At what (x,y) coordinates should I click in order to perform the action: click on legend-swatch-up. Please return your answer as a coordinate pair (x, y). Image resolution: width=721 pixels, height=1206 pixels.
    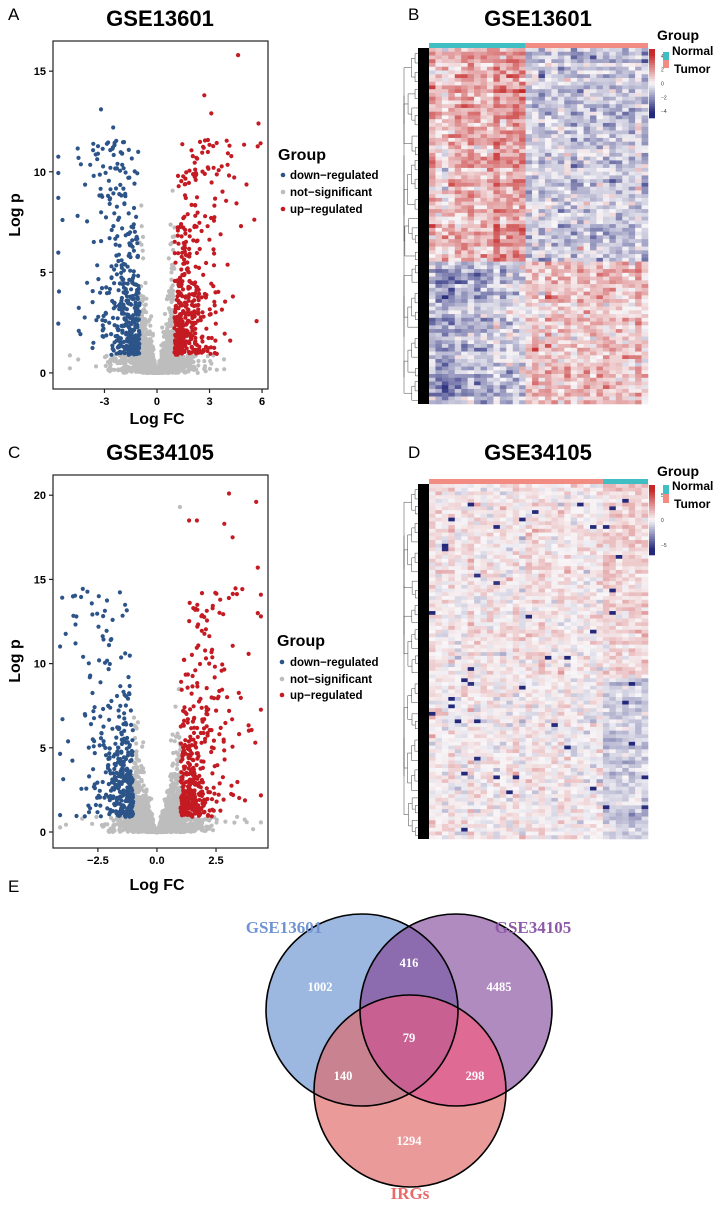
    Looking at the image, I should click on (283, 209).